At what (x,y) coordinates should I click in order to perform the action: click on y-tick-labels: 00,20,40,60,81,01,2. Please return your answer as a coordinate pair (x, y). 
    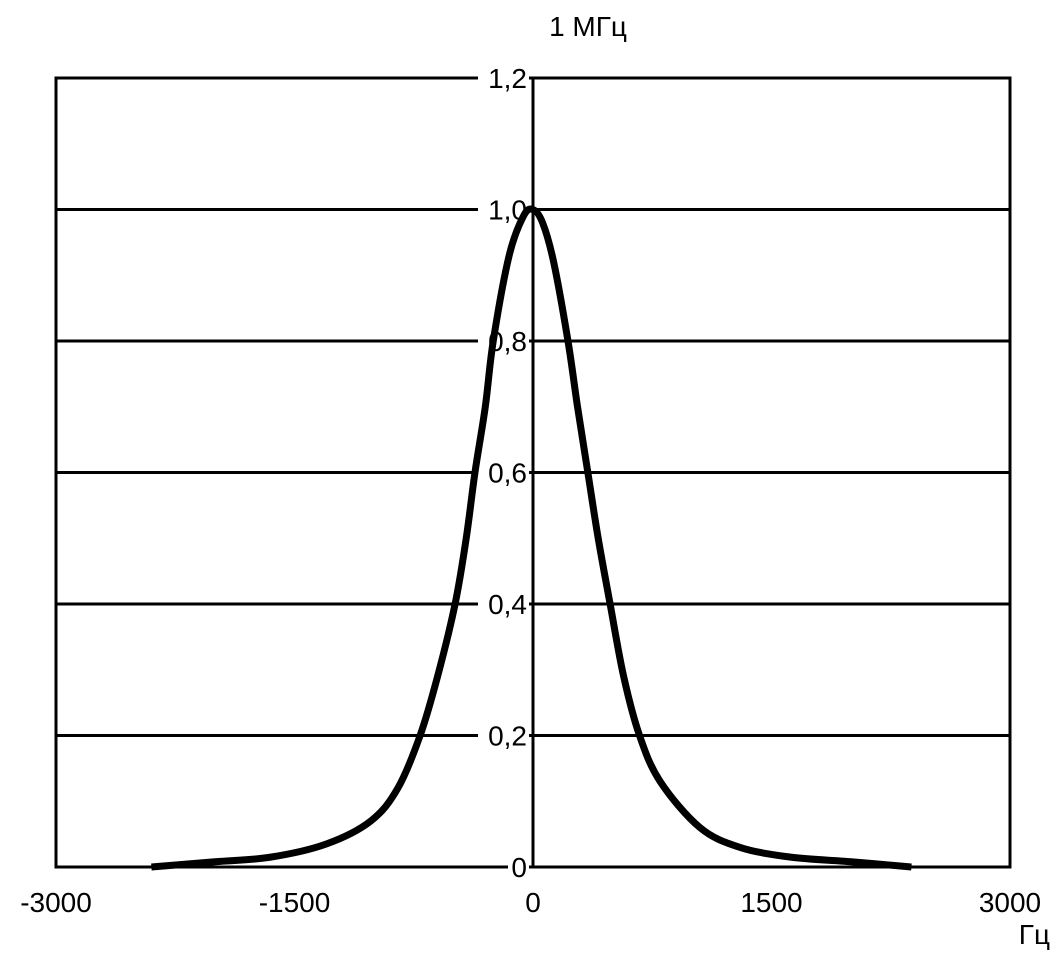
    Looking at the image, I should click on (503, 472).